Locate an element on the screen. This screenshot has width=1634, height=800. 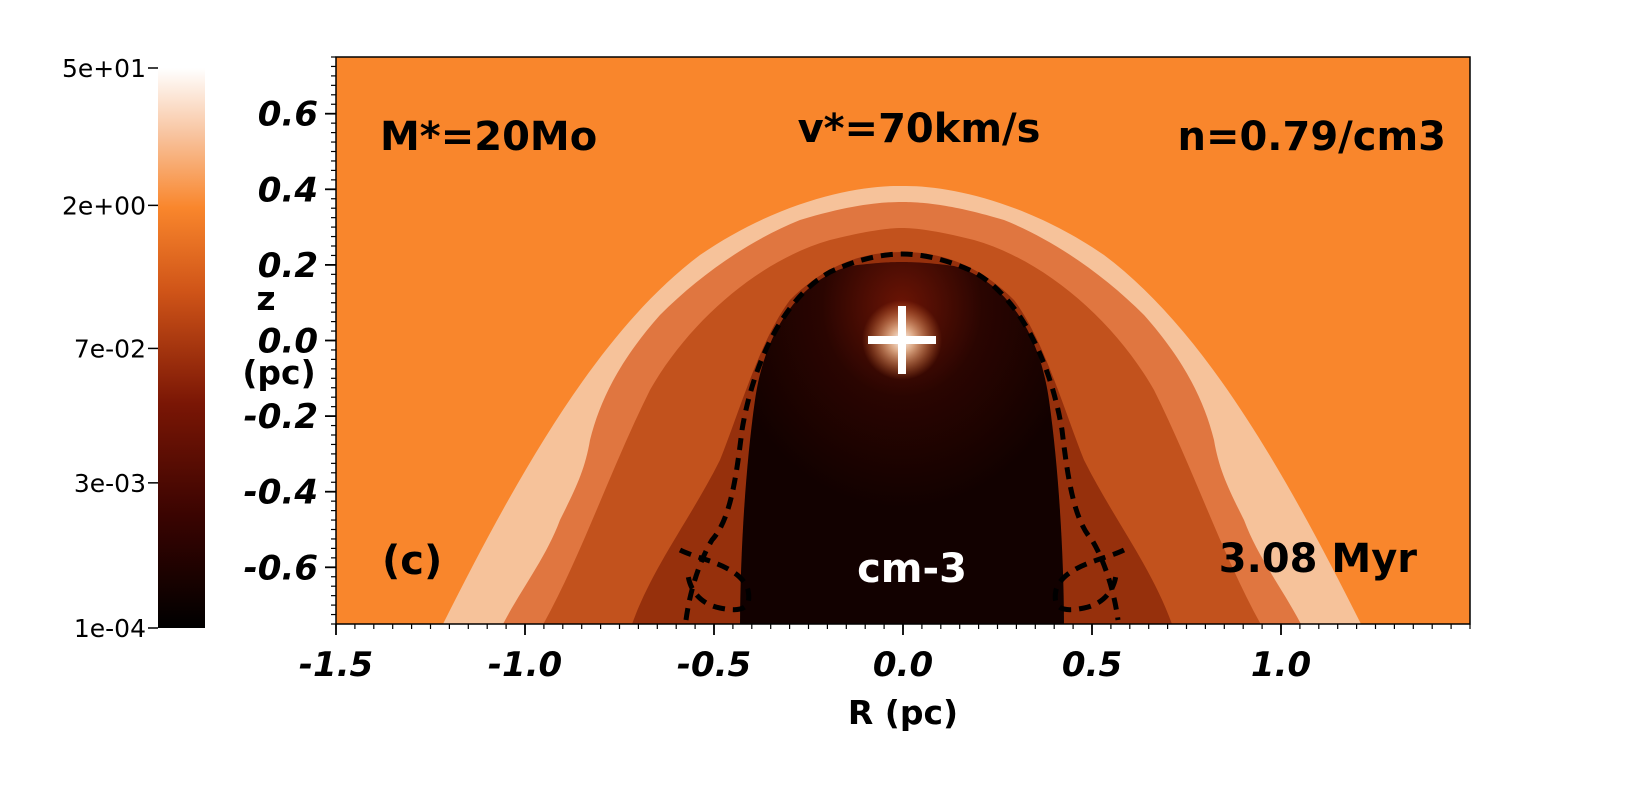
x-tick-label: -1.0 is located at coordinates (525, 665).